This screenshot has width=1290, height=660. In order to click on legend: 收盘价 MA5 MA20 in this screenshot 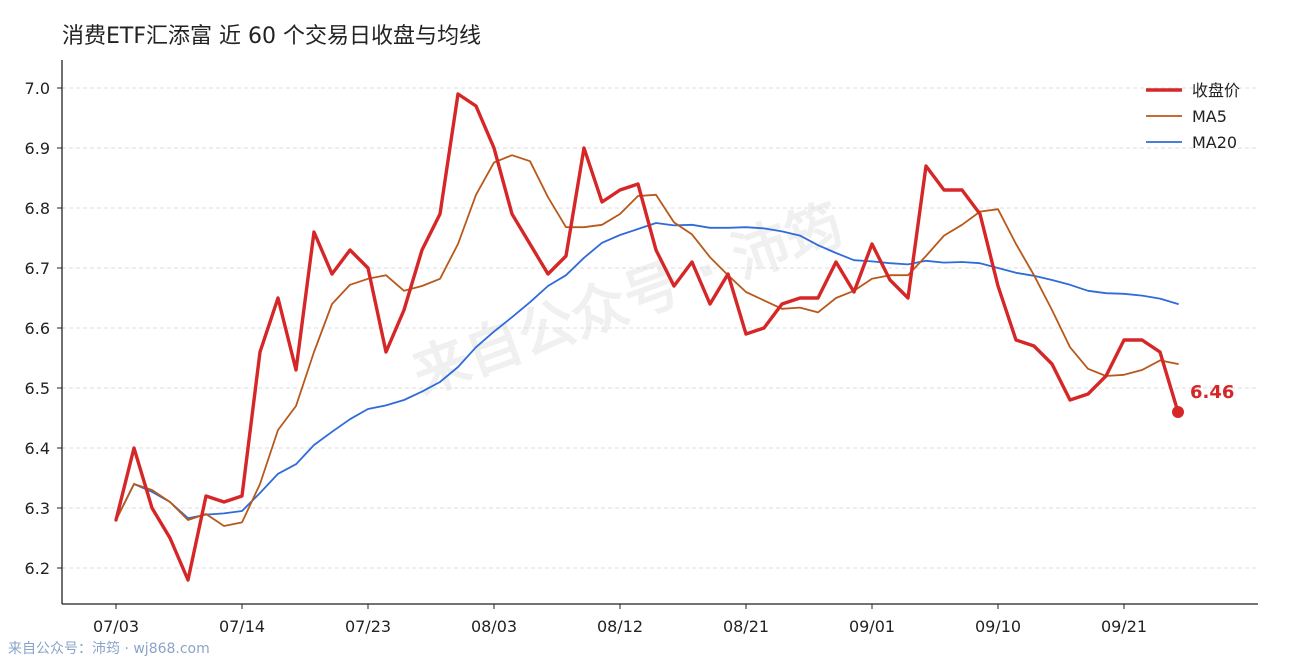, I will do `click(1193, 116)`.